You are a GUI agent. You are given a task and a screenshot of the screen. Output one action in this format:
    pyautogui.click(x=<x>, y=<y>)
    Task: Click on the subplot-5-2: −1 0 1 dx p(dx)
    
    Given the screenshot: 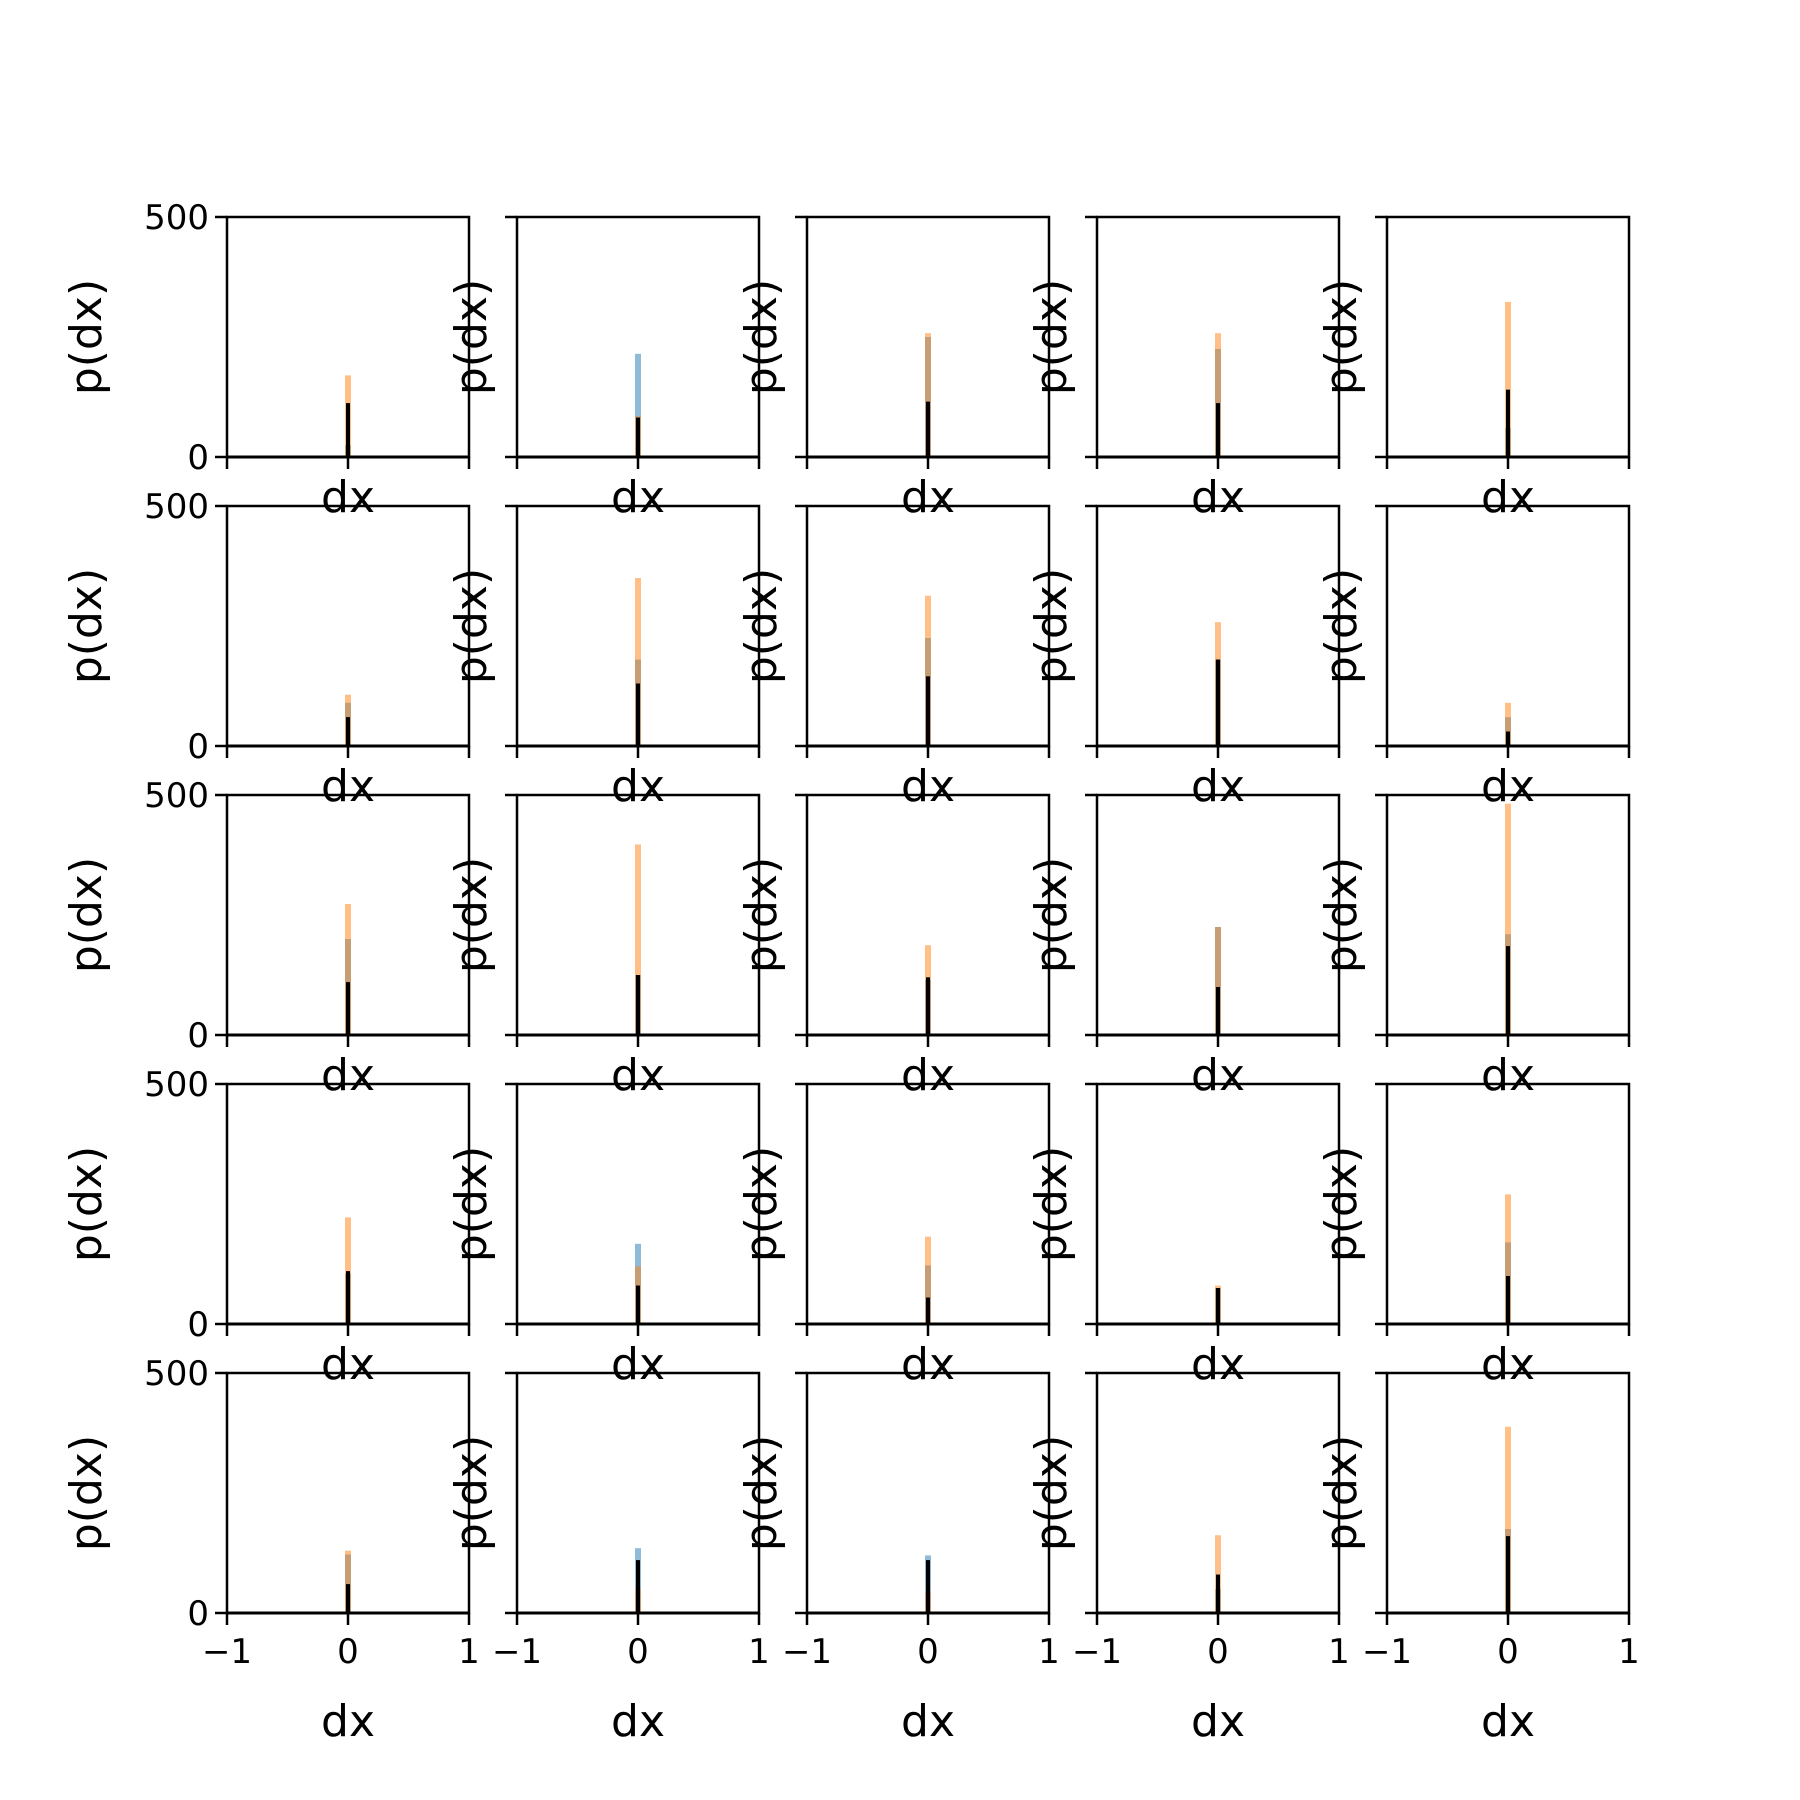 What is the action you would take?
    pyautogui.click(x=608, y=1559)
    